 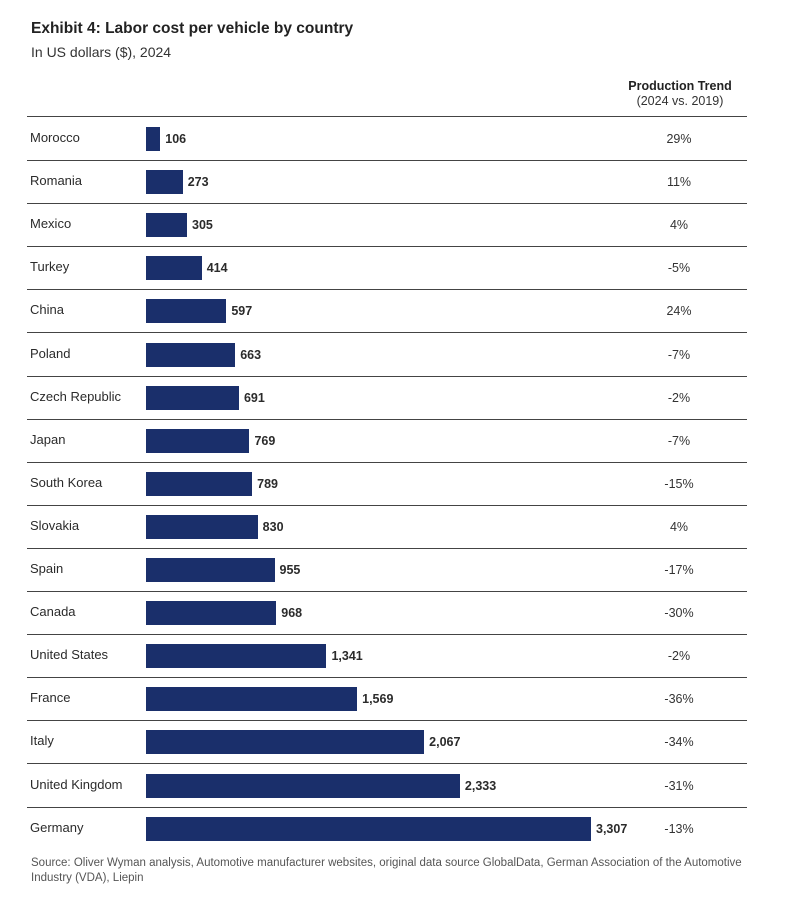 What do you see at coordinates (217, 268) in the screenshot?
I see `bar-value-label: 414` at bounding box center [217, 268].